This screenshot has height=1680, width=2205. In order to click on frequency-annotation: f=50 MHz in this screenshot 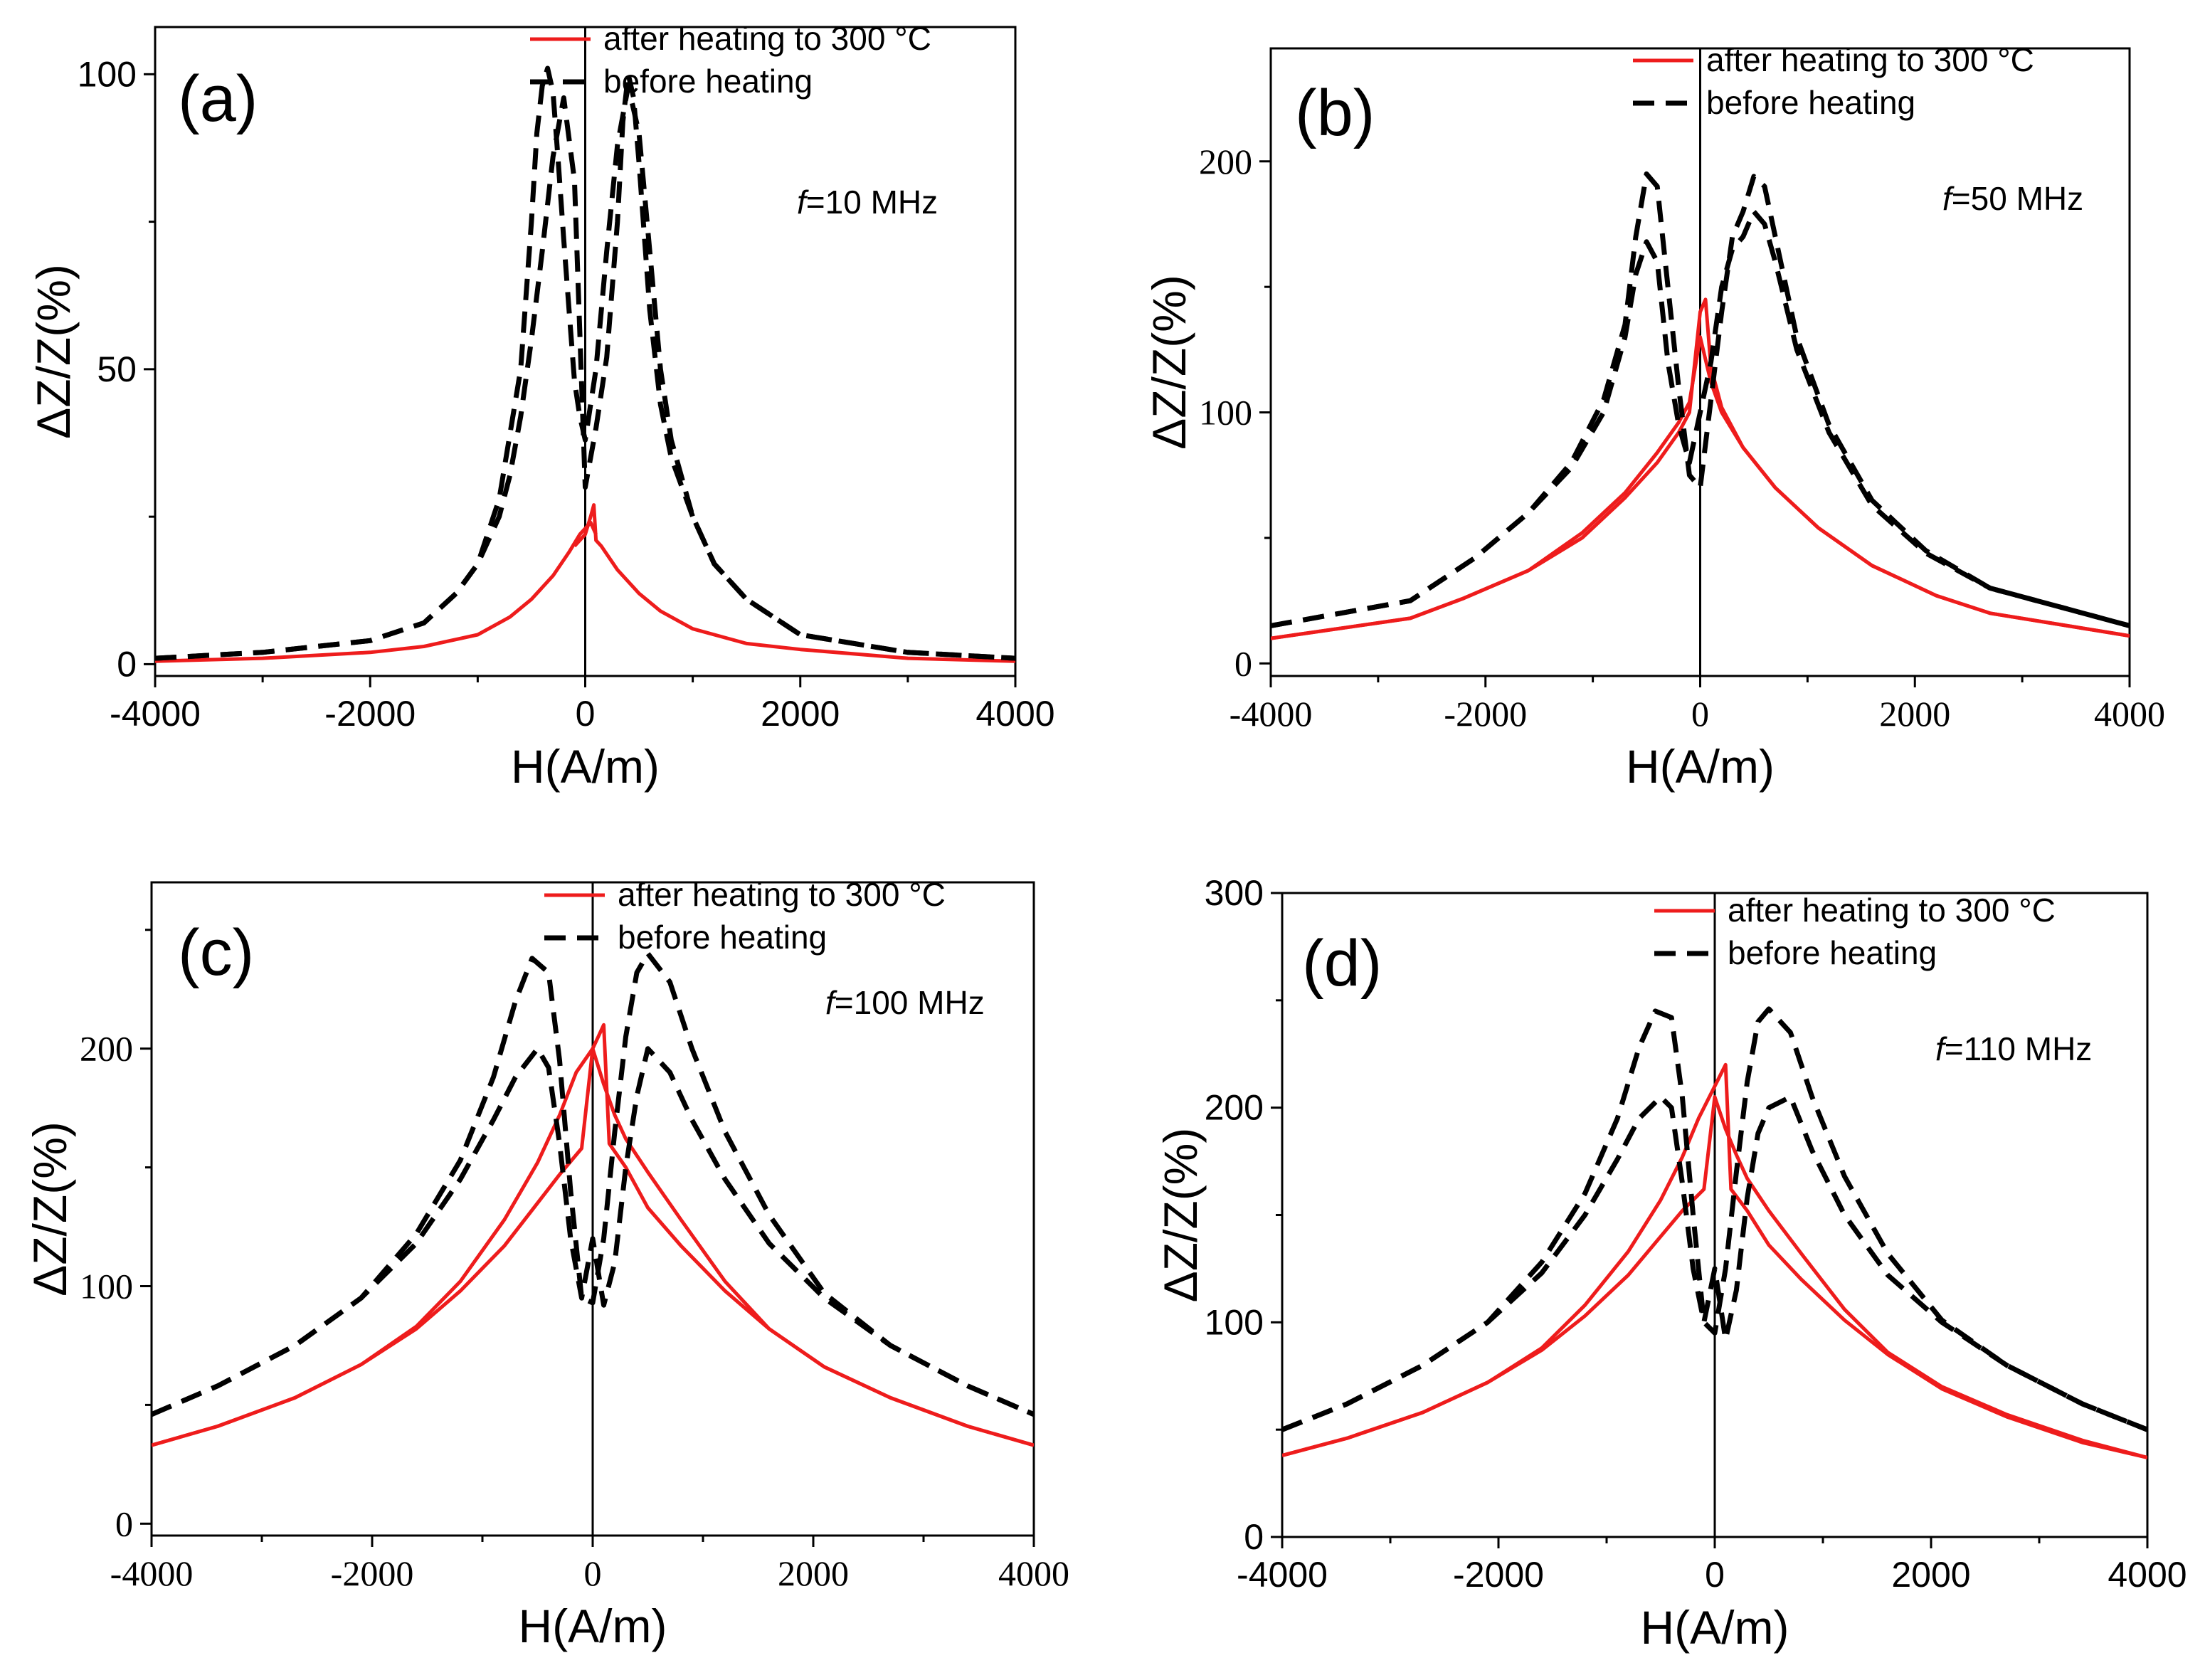, I will do `click(2013, 198)`.